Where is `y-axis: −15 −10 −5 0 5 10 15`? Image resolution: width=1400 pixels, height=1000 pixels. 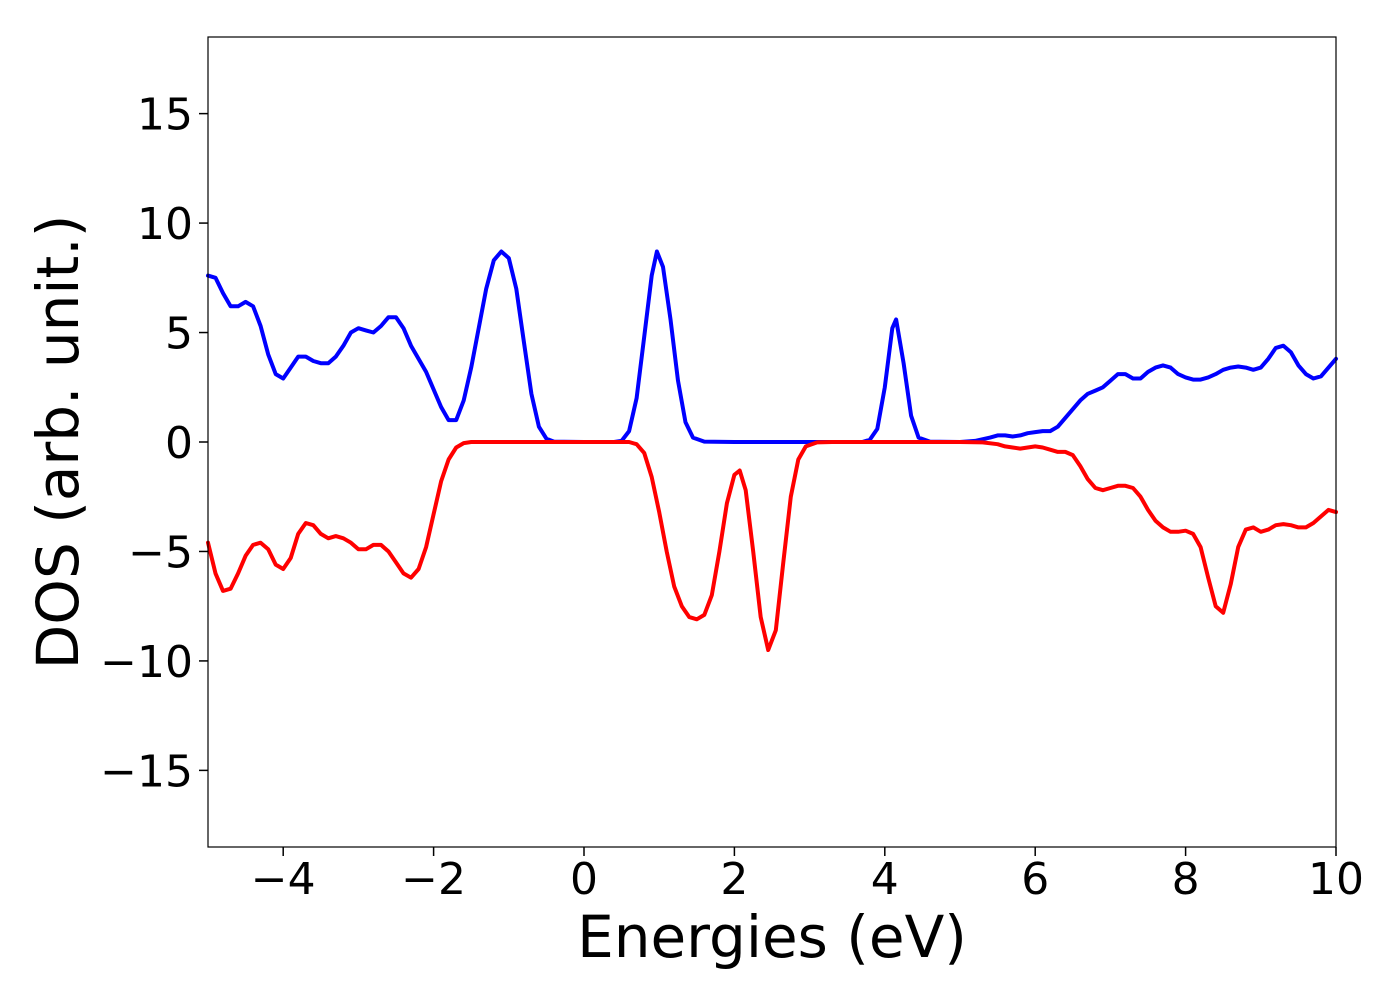 y-axis: −15 −10 −5 0 5 10 15 is located at coordinates (154, 443).